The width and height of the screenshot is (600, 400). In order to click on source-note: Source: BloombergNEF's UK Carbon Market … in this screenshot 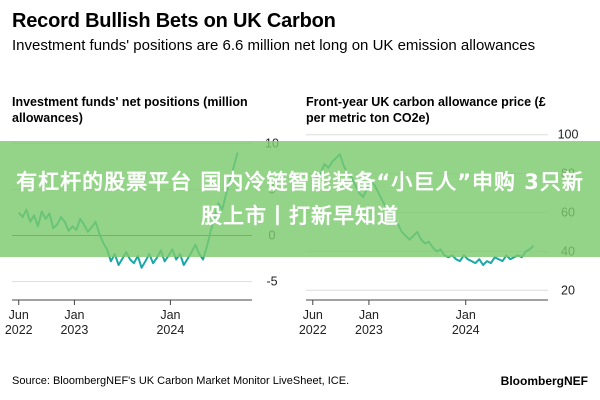, I will do `click(181, 381)`.